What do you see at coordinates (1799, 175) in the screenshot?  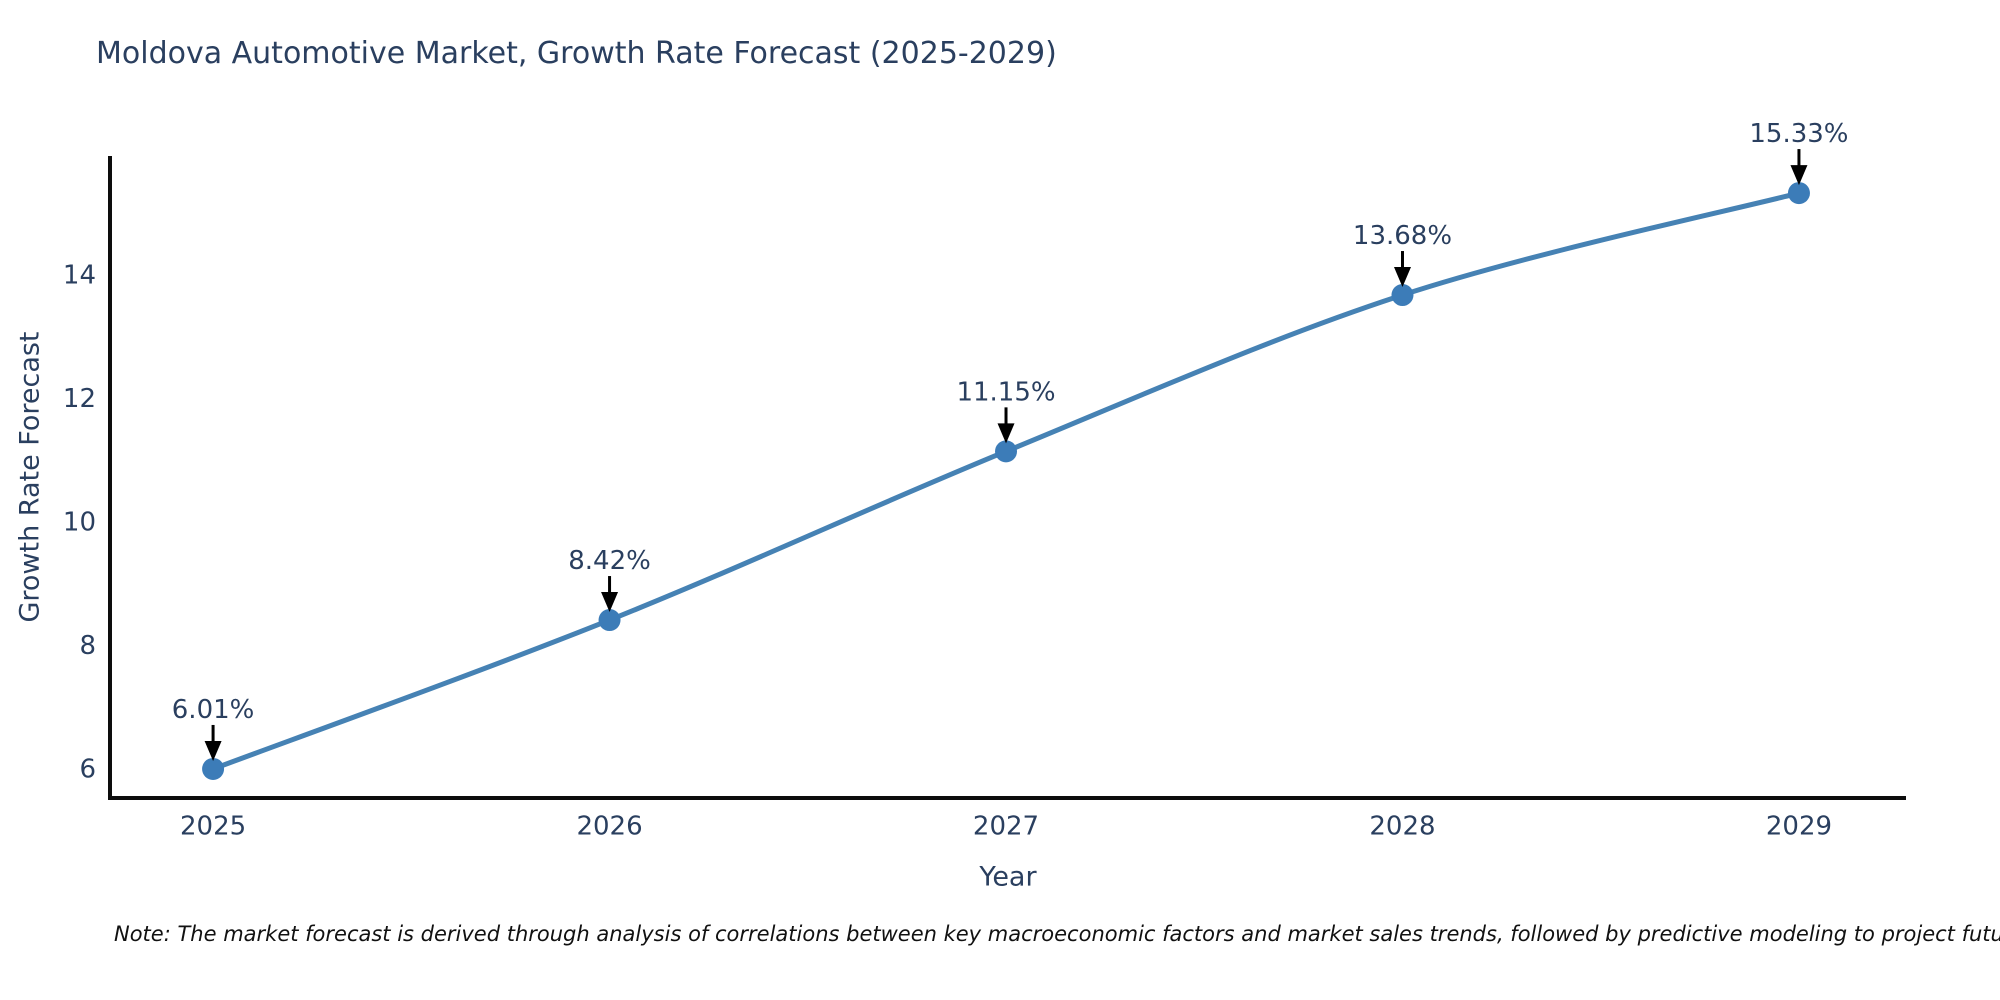 I see `annotation-arrowhead-2029` at bounding box center [1799, 175].